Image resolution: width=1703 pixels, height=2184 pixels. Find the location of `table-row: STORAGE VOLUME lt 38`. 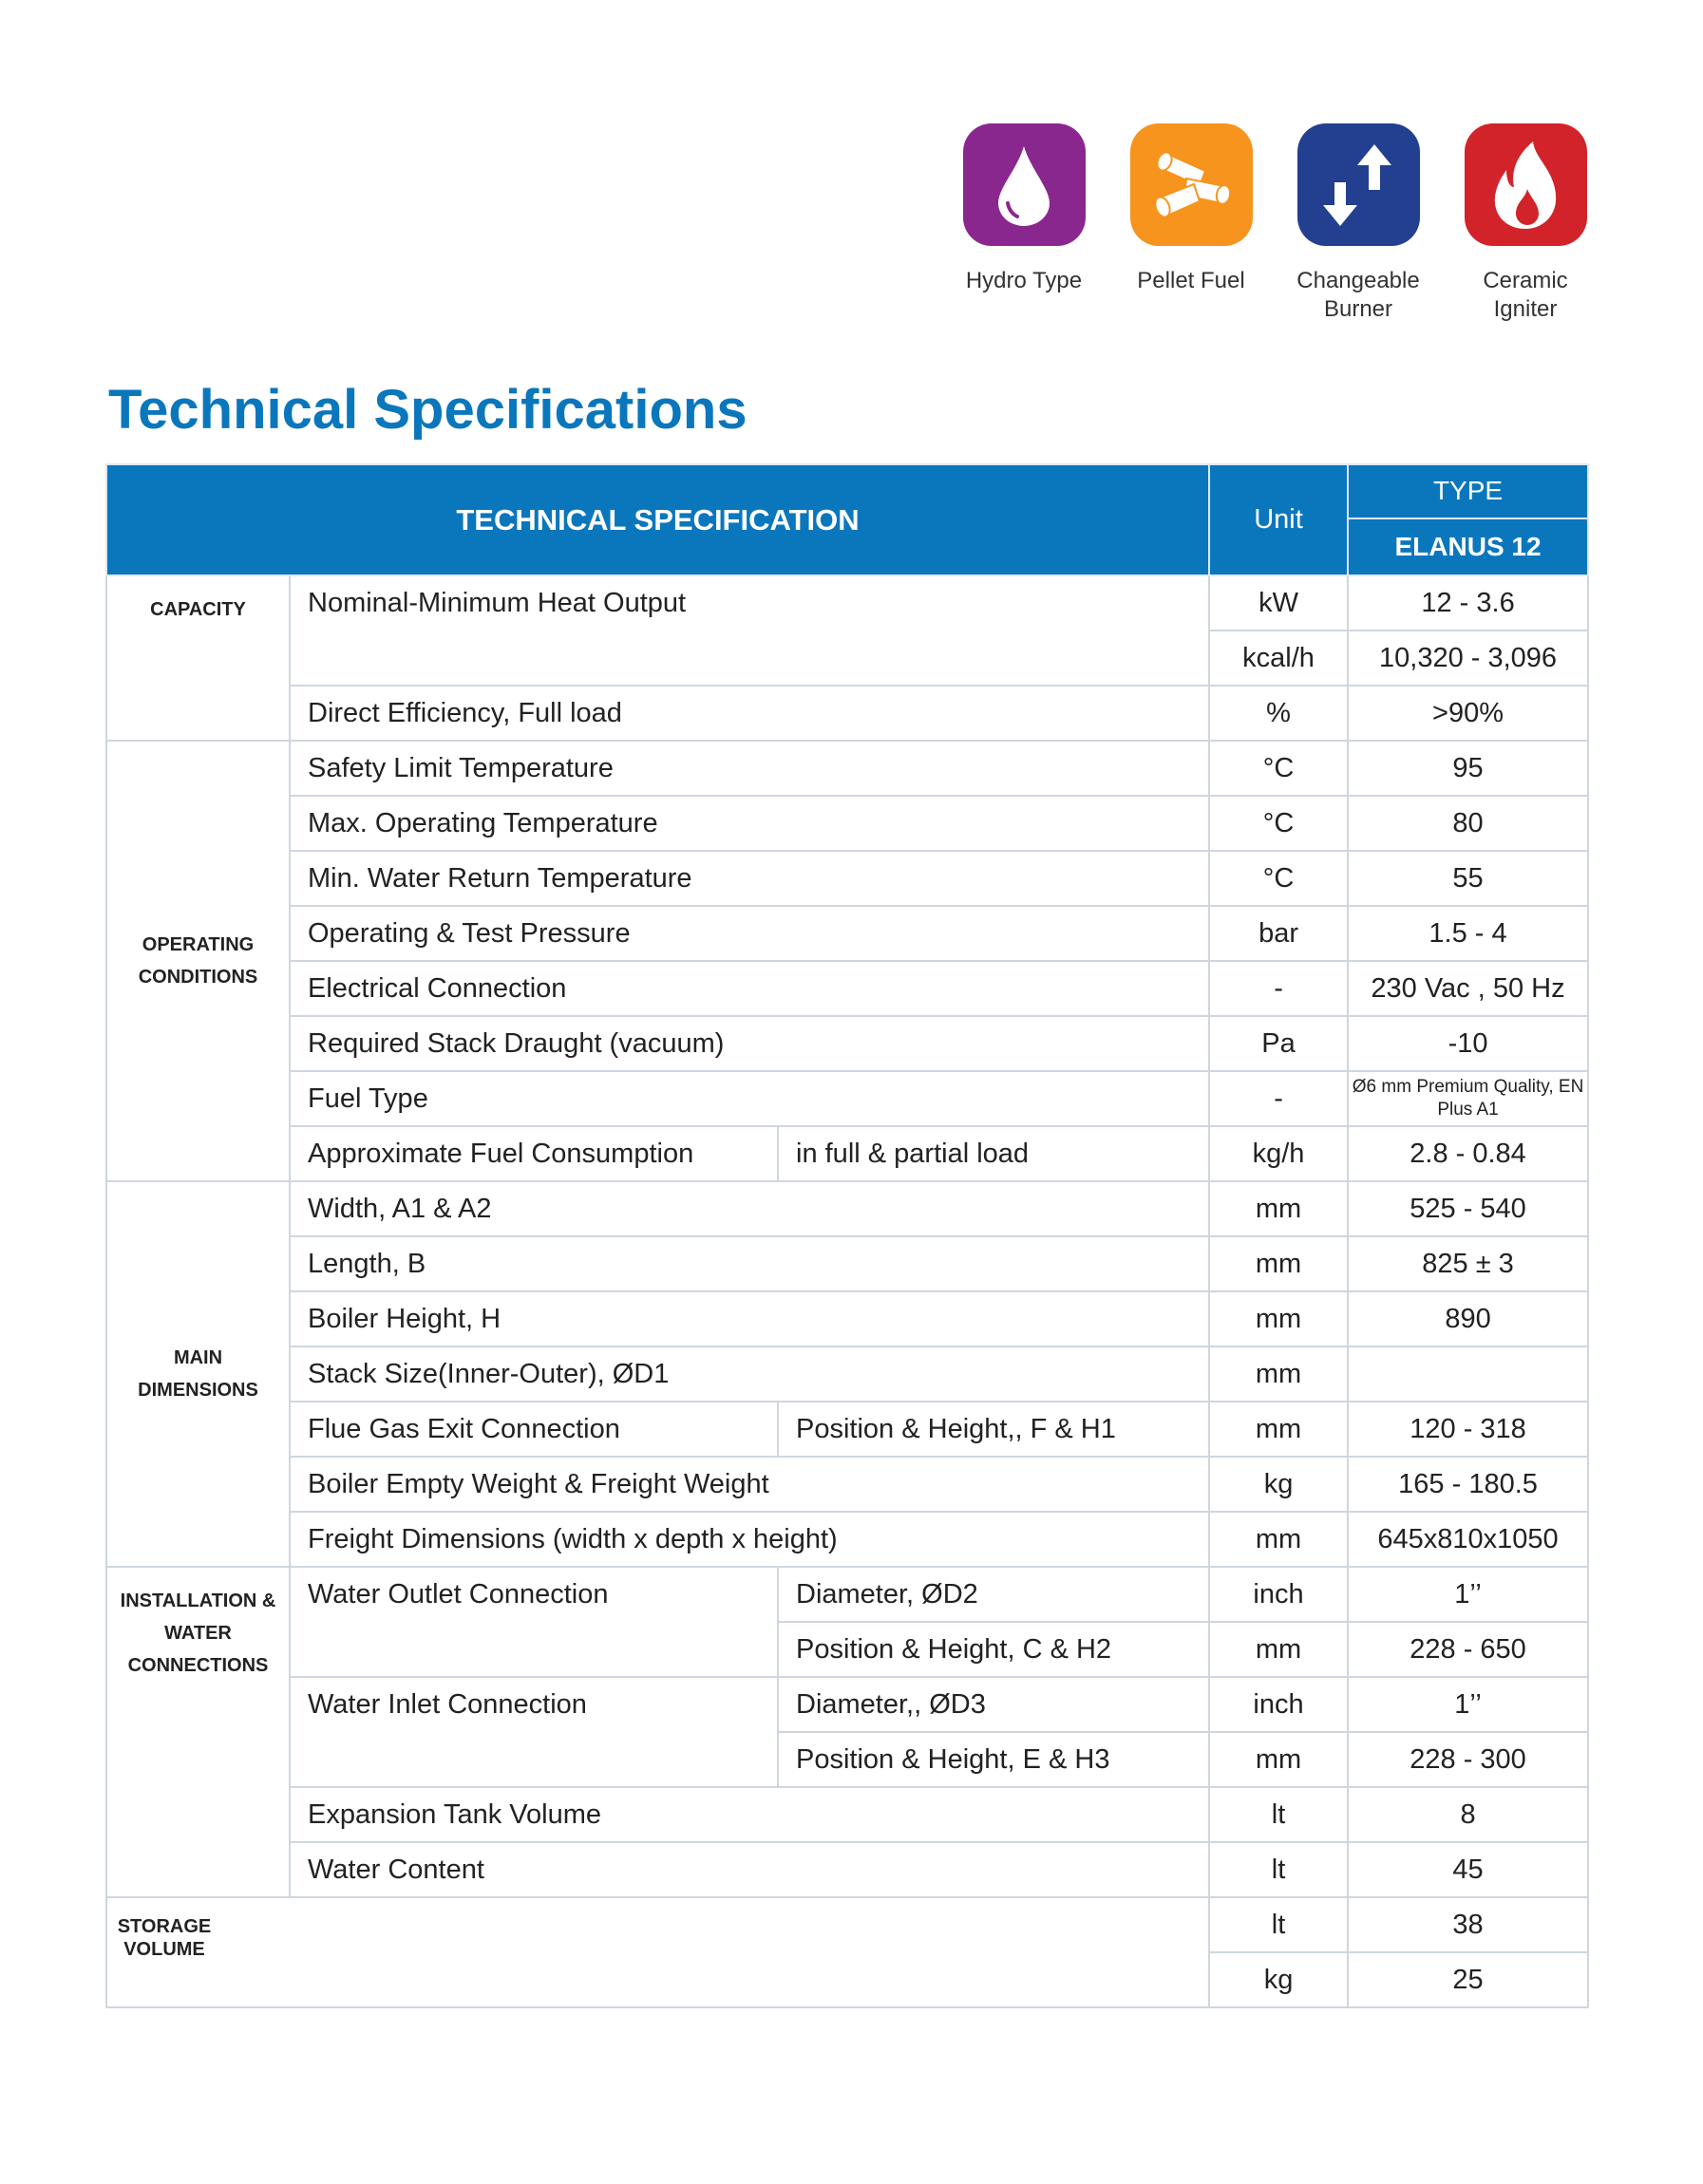

table-row: STORAGE VOLUME lt 38 is located at coordinates (847, 1952).